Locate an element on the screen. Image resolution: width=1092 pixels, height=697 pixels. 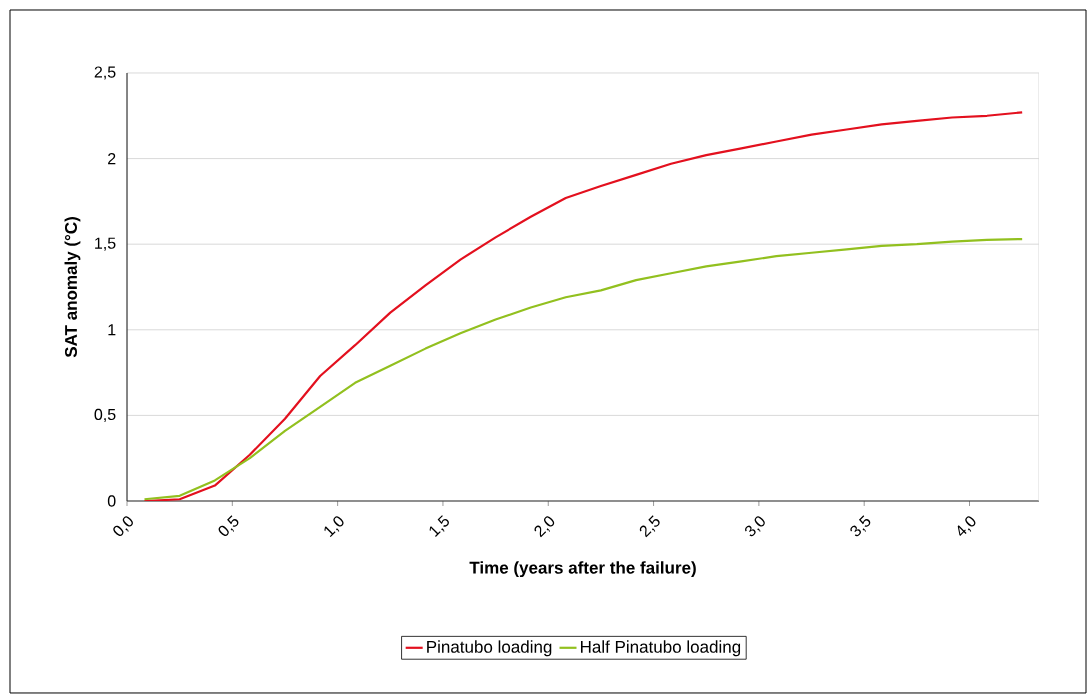
legend-label: Pinatubo loading is located at coordinates (489, 648).